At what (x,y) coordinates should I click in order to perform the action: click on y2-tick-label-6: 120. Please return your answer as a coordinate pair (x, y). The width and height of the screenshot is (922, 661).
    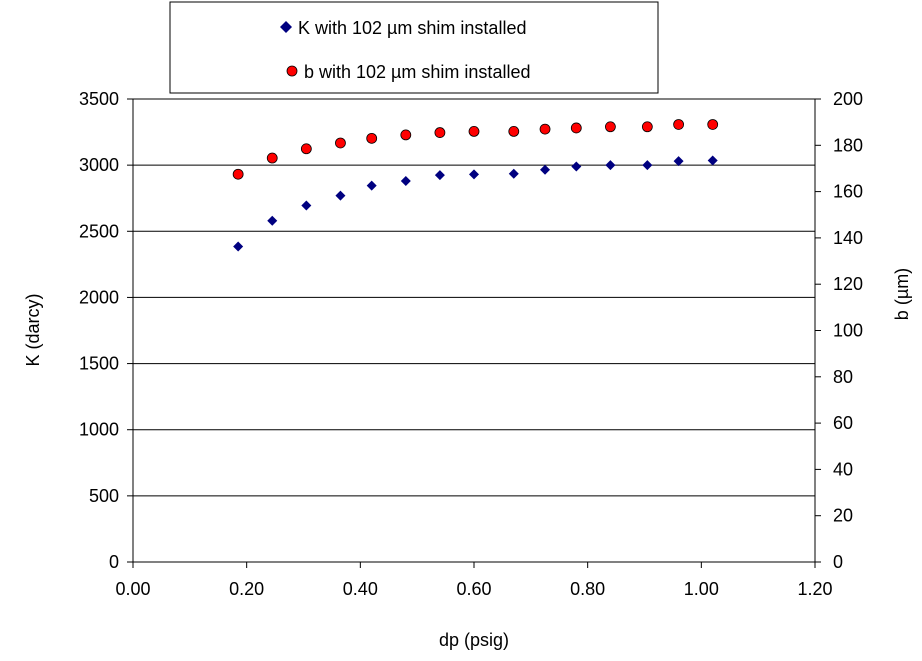
    Looking at the image, I should click on (848, 284).